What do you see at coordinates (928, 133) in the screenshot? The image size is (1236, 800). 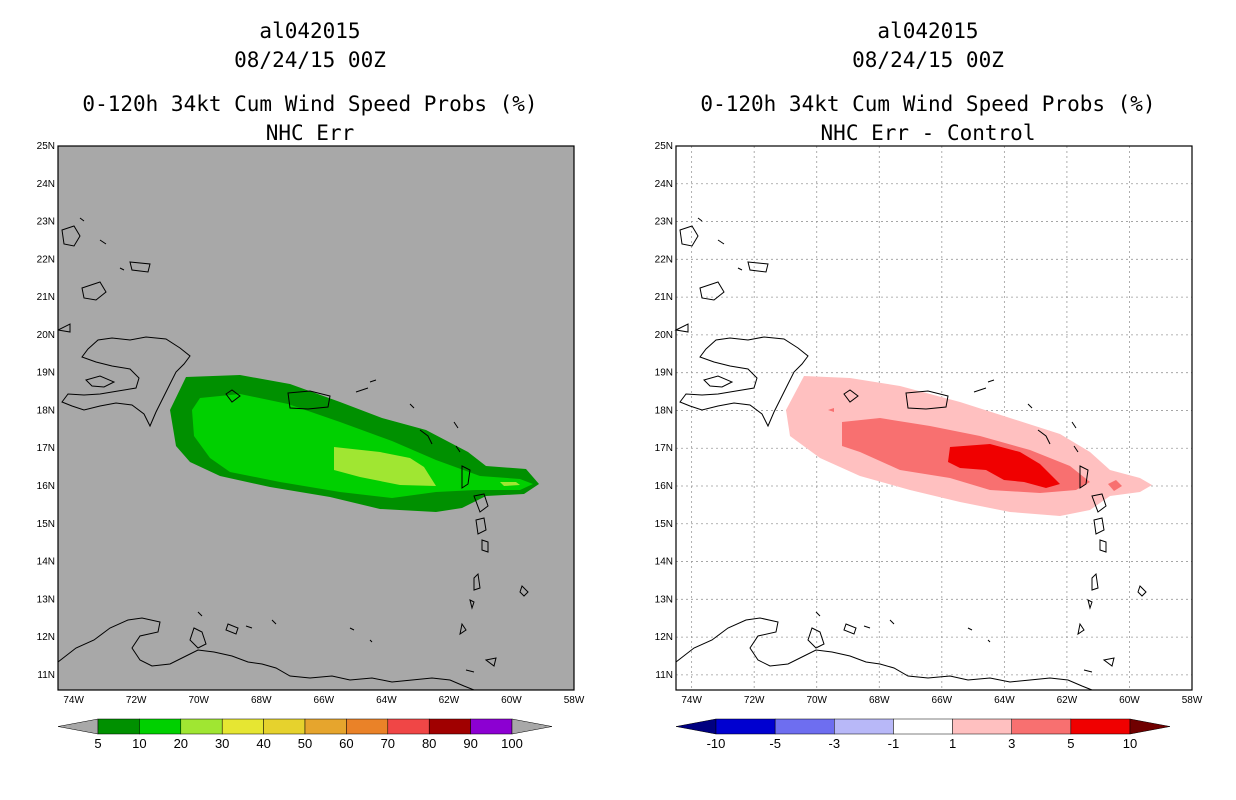 I see `right-subtitle: NHC Err - Control` at bounding box center [928, 133].